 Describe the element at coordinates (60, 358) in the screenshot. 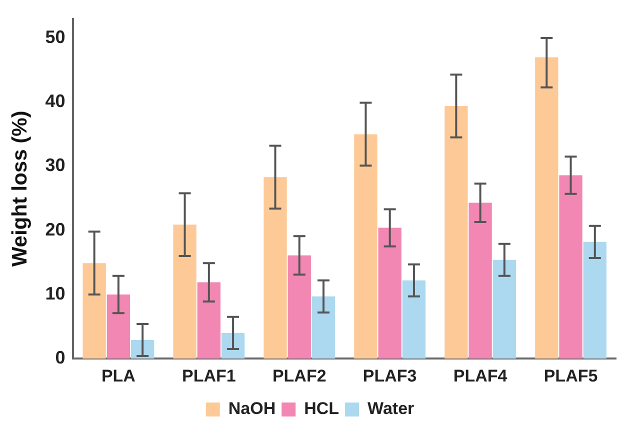

I see `y-tick-label: 0` at that location.